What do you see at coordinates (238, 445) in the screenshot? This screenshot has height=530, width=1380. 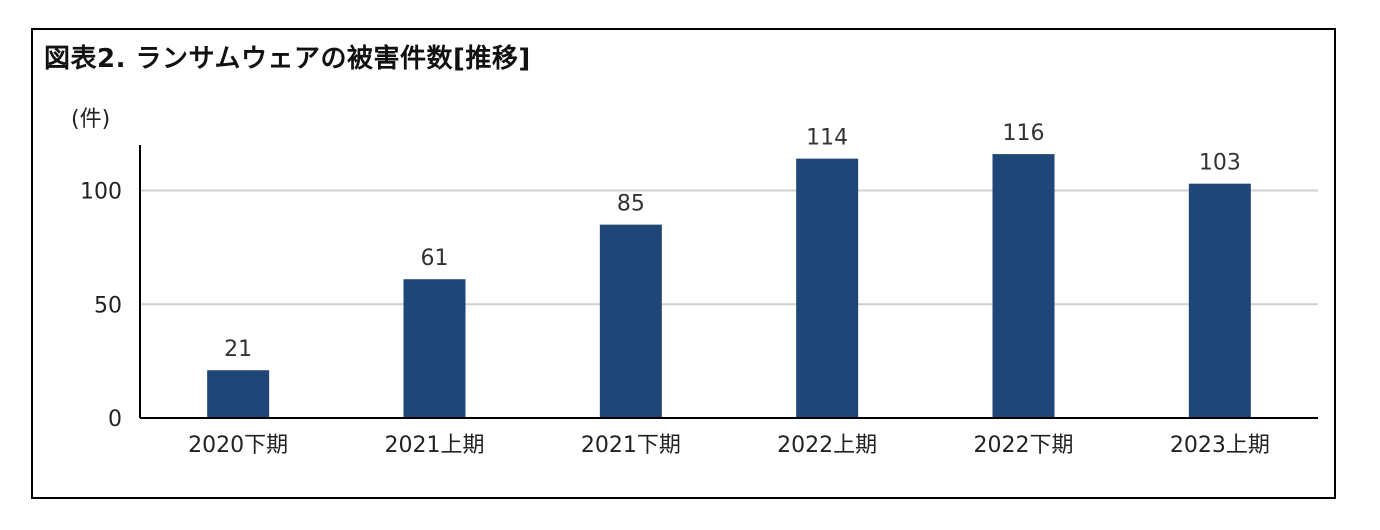 I see `x-tick-label: 2020下期` at bounding box center [238, 445].